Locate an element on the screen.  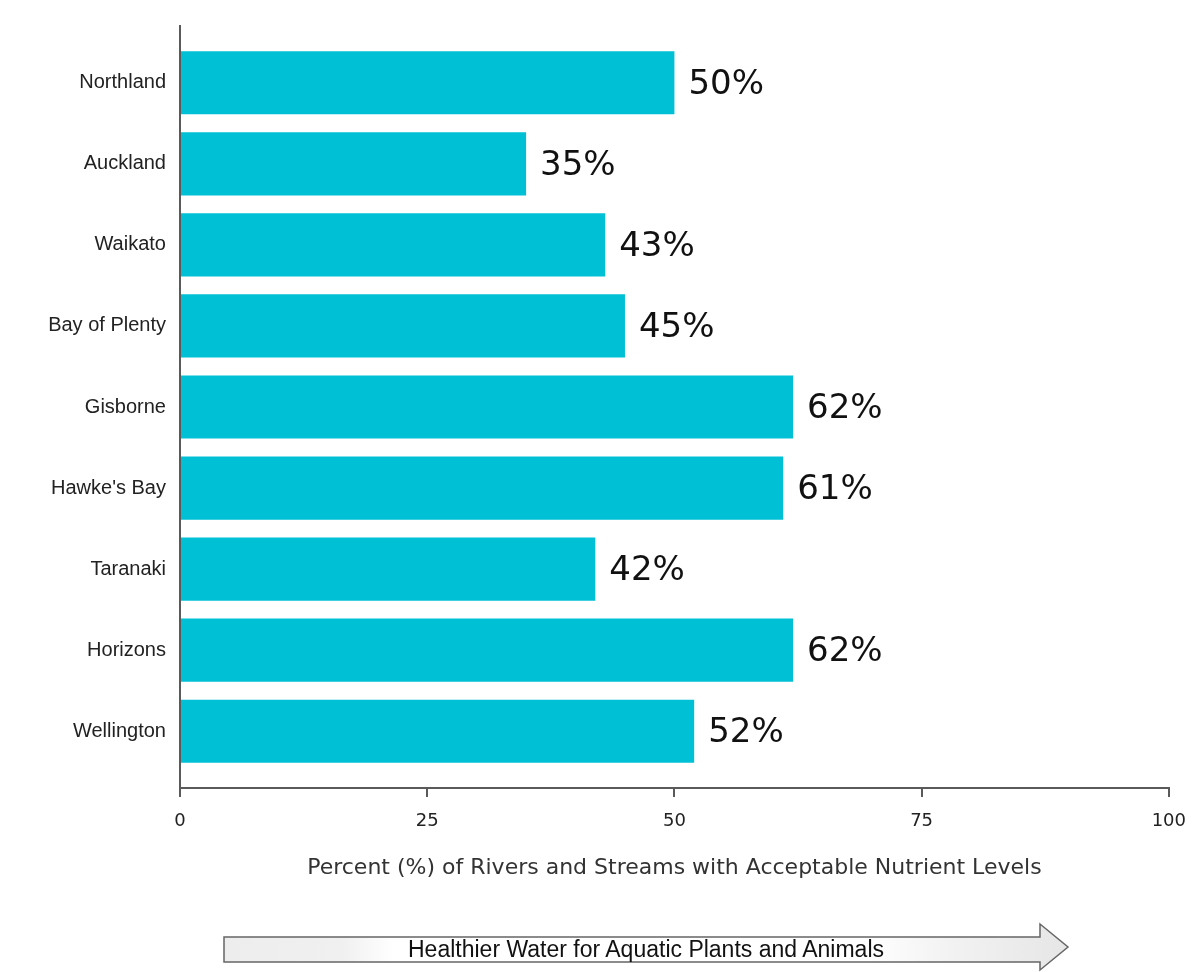
y-tick-label: Gisborne is located at coordinates (125, 405).